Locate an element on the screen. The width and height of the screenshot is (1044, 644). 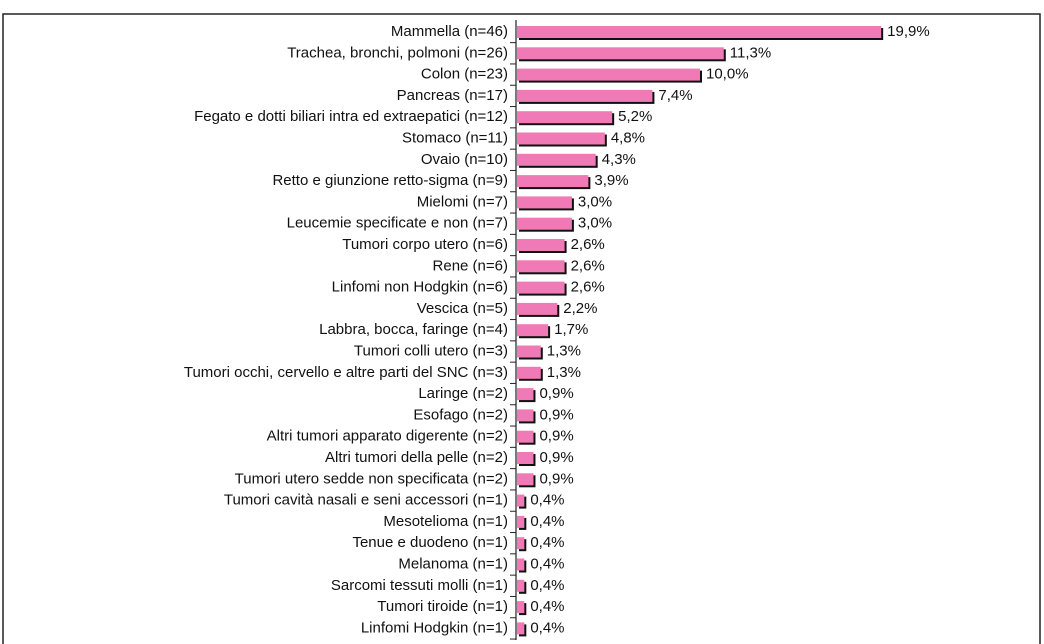
value-label: 10,0% is located at coordinates (727, 74).